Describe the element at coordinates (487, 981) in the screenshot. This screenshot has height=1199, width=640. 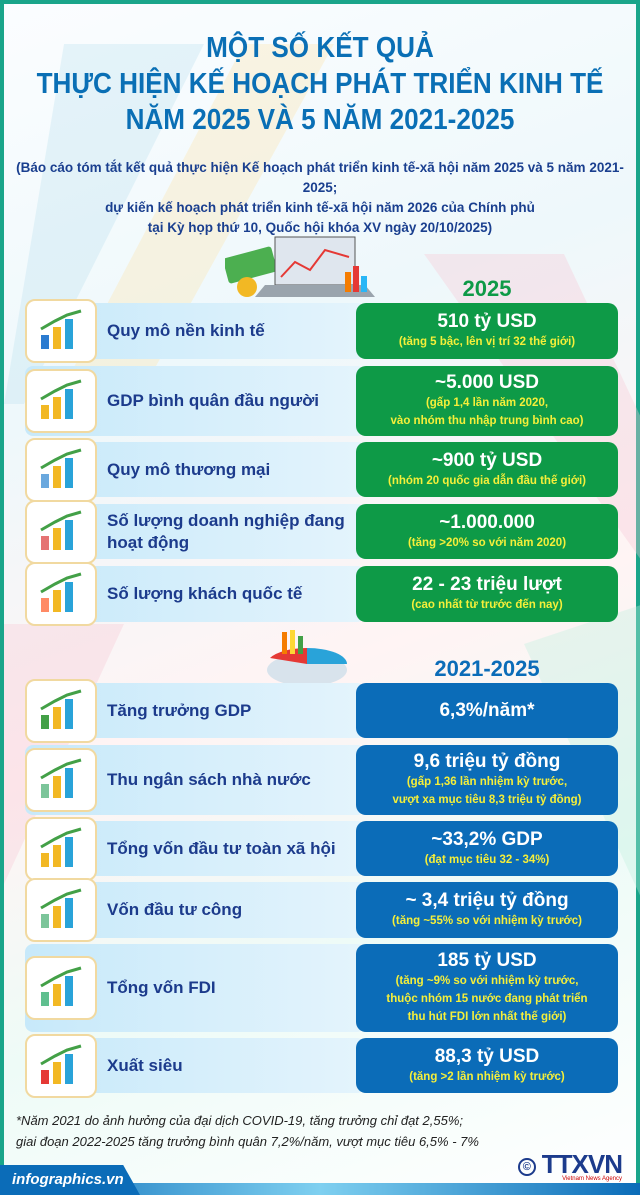
I see `stat-note: (tăng ~9% so với nhiệm kỳ trước,` at that location.